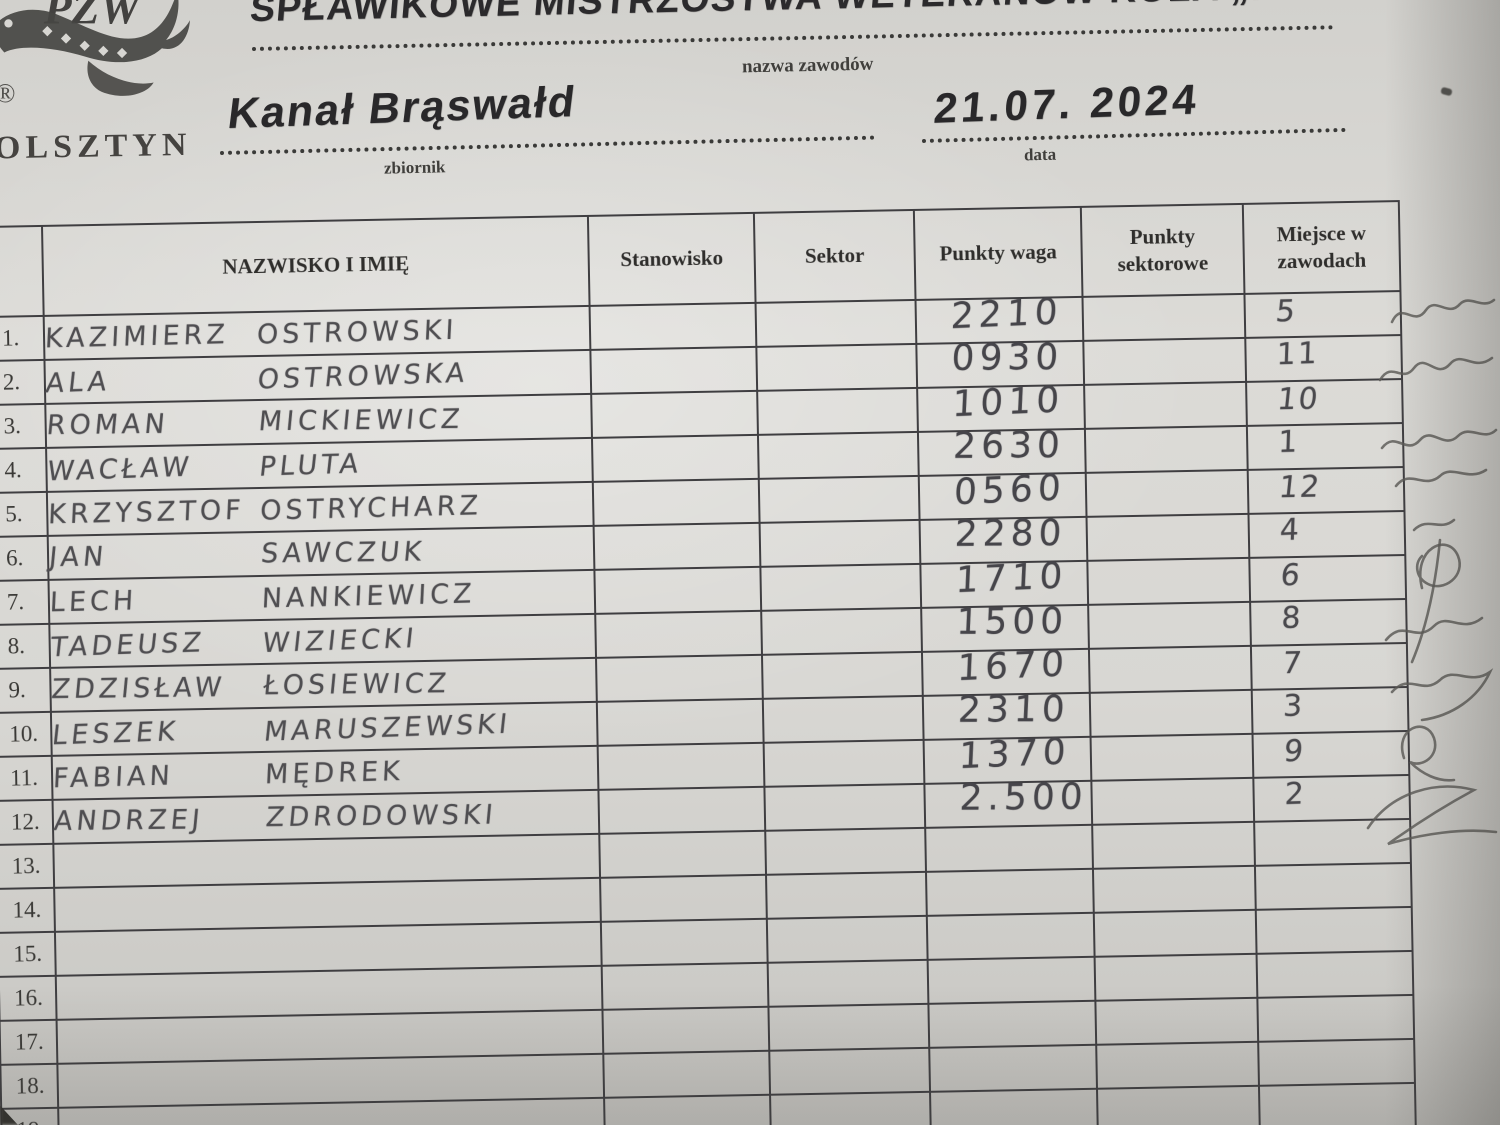 The image size is (1500, 1125). What do you see at coordinates (1295, 793) in the screenshot?
I see `place-value: 2` at bounding box center [1295, 793].